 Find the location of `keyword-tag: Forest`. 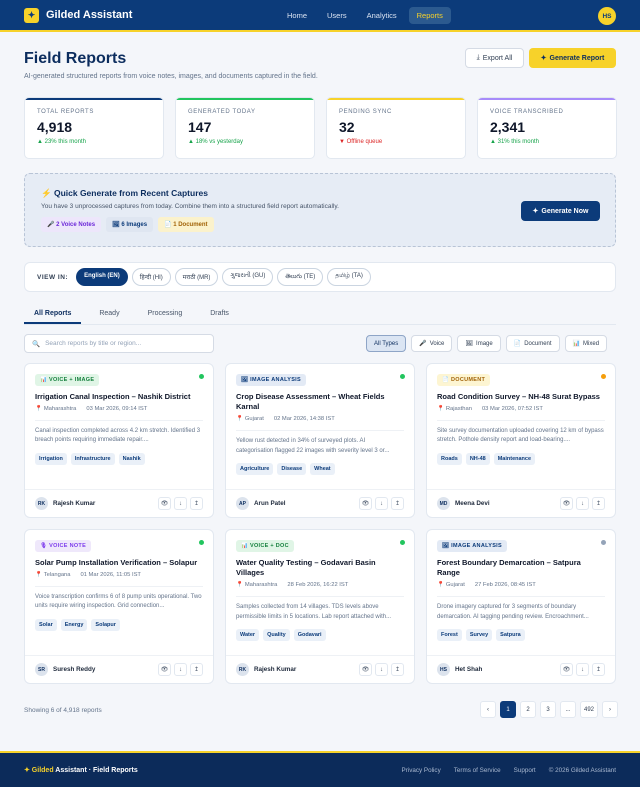

keyword-tag: Forest is located at coordinates (449, 635).